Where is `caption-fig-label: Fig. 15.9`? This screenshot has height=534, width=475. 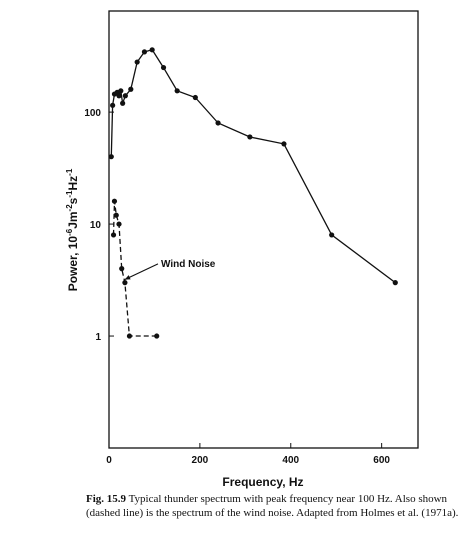
caption-fig-label: Fig. 15.9 is located at coordinates (106, 499).